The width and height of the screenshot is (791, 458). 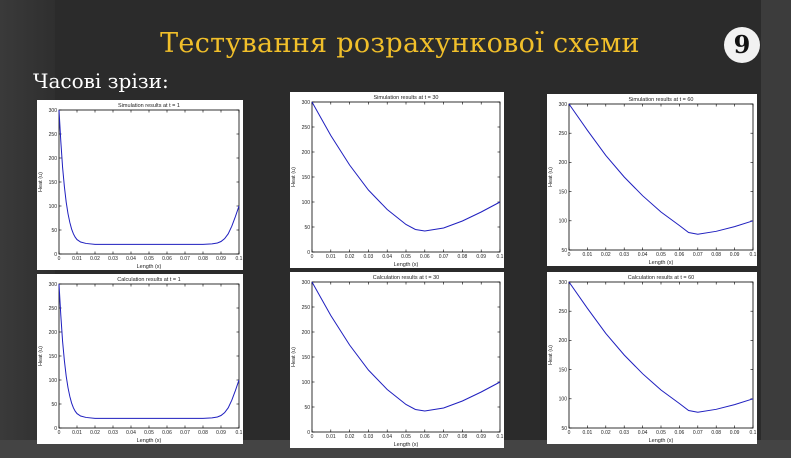 What do you see at coordinates (776, 229) in the screenshot?
I see `background-right-band` at bounding box center [776, 229].